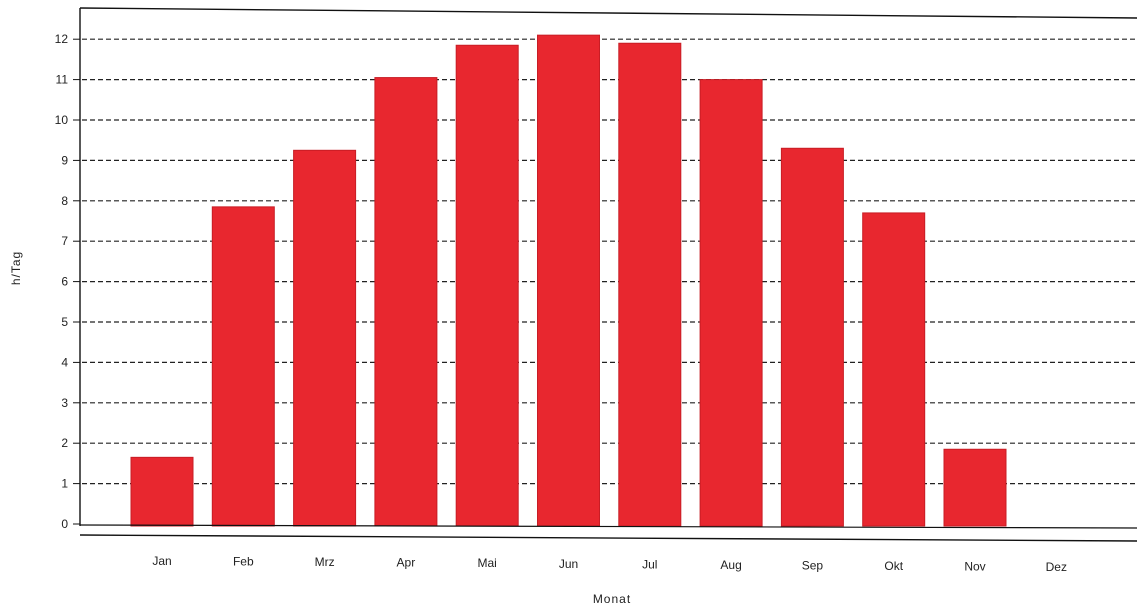 Image resolution: width=1137 pixels, height=607 pixels. I want to click on bar-jun, so click(568, 280).